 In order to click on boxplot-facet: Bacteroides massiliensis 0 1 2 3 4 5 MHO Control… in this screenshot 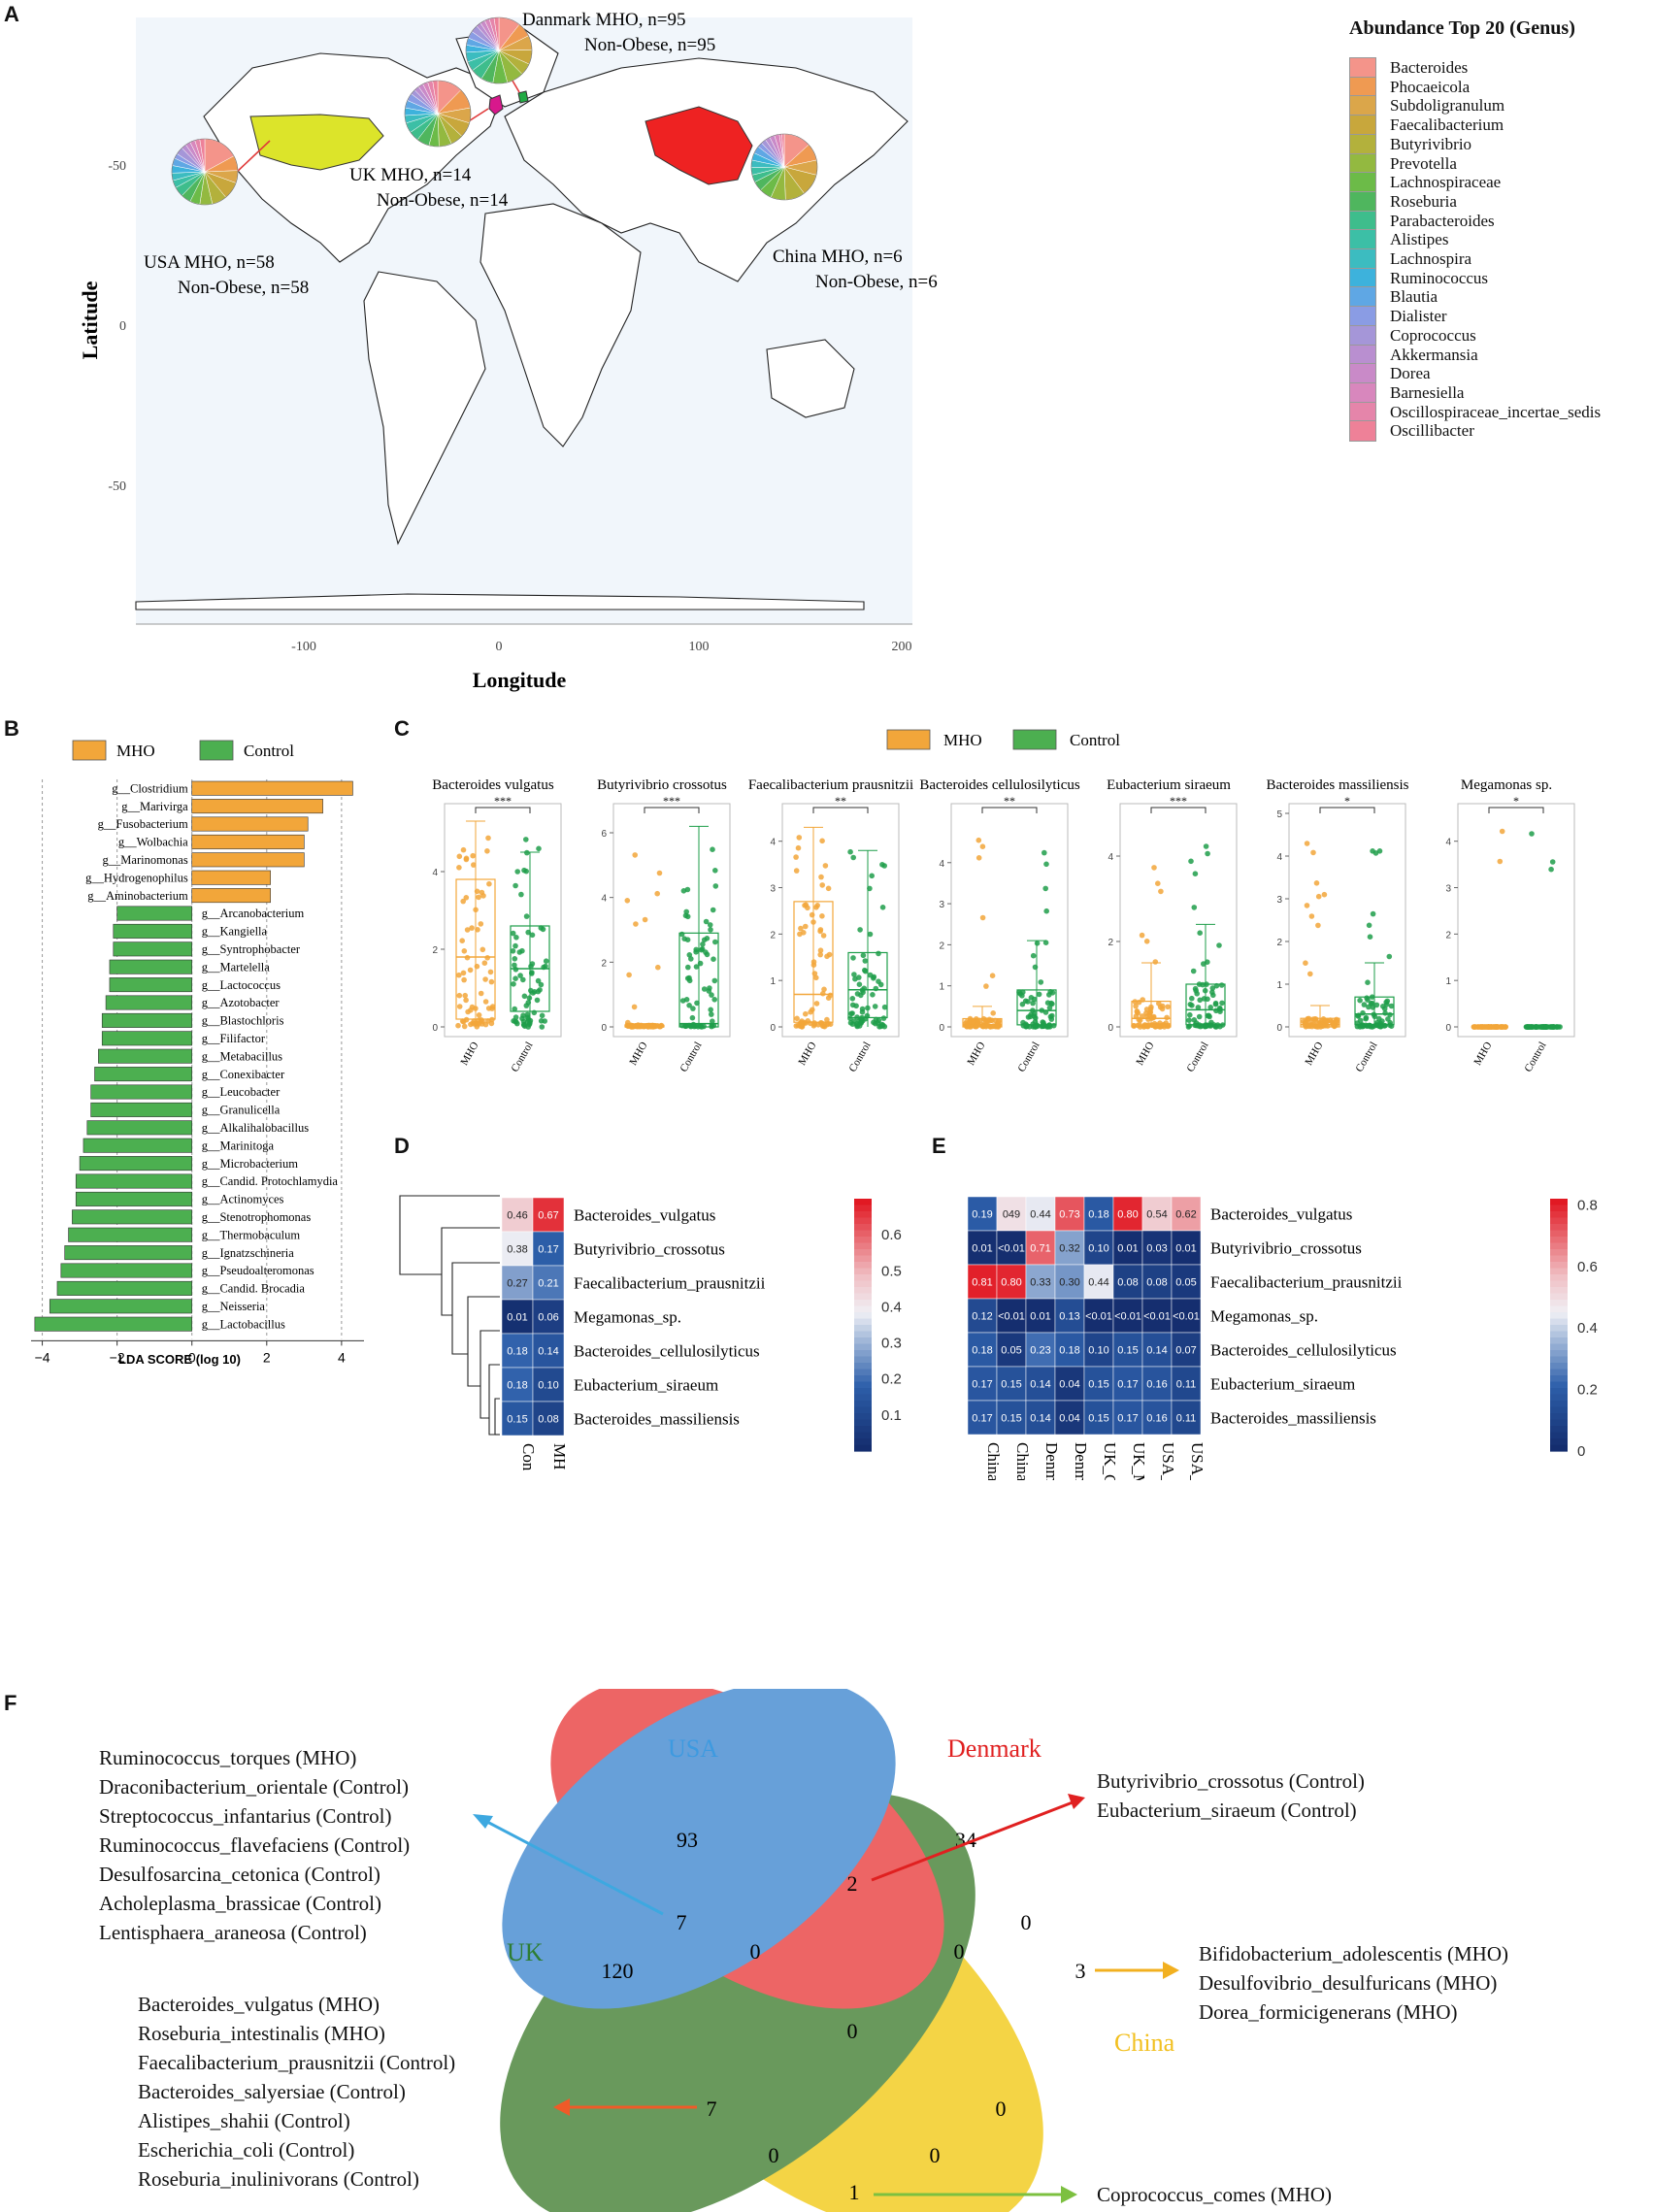, I will do `click(1337, 925)`.